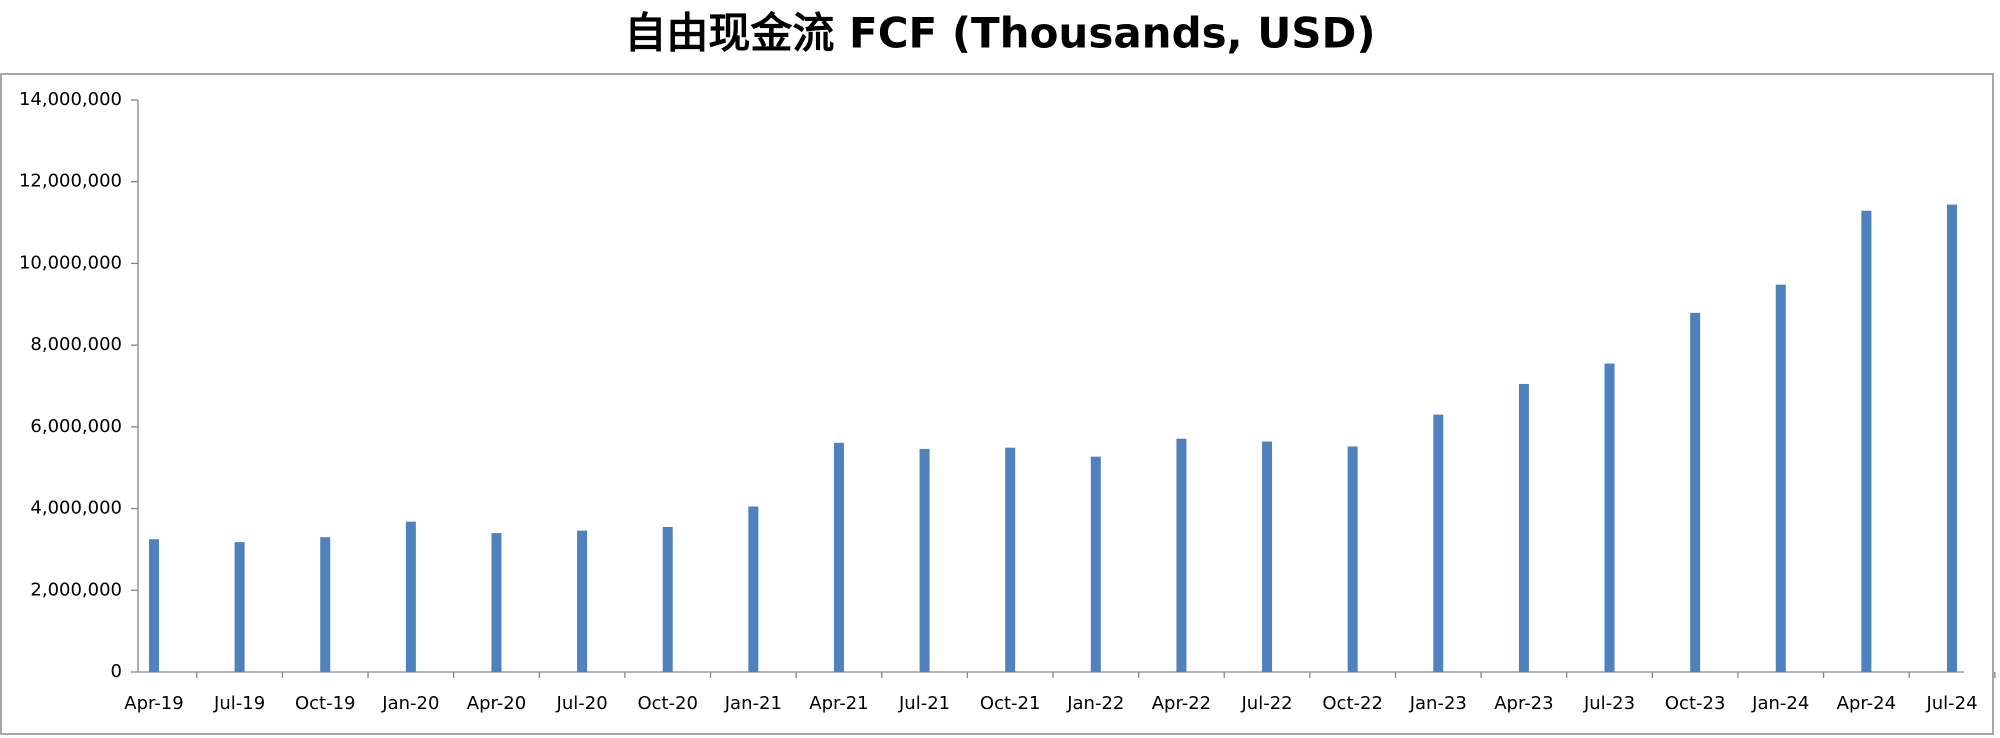 The image size is (2000, 738). What do you see at coordinates (153, 703) in the screenshot?
I see `x-tick-label: Apr-19` at bounding box center [153, 703].